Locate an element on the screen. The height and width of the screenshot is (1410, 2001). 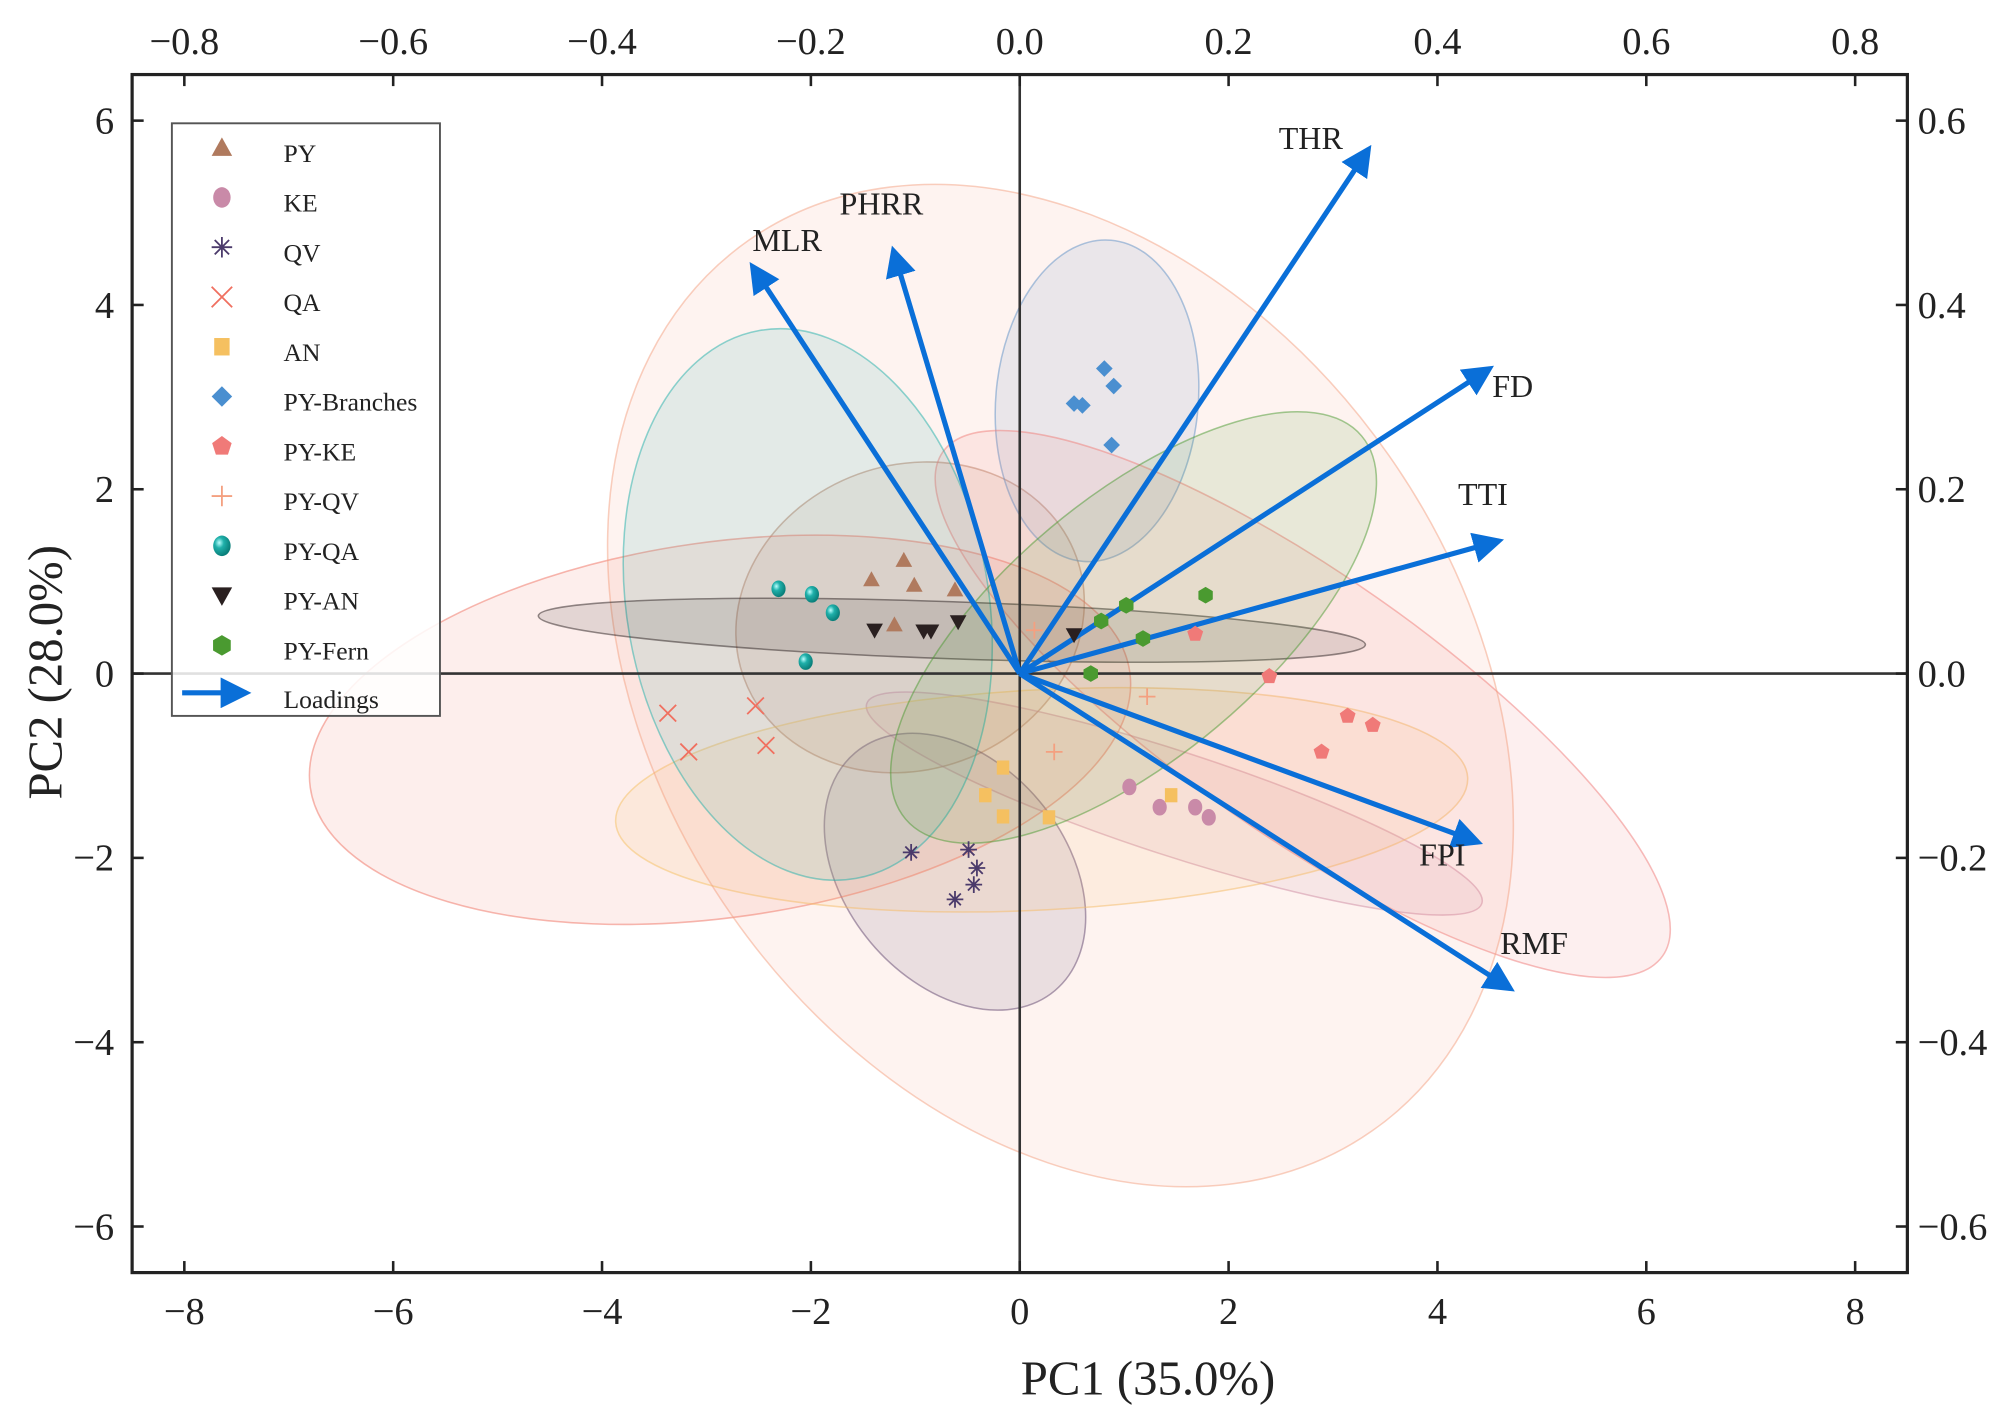
right-tick-label: 0.0 is located at coordinates (1942, 674).